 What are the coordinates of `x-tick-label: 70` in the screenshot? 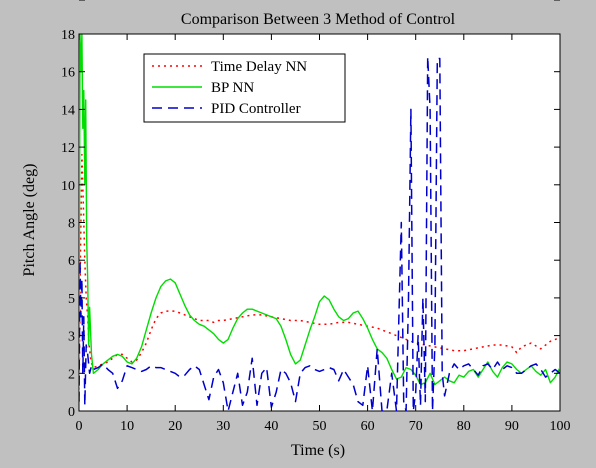 It's located at (416, 426).